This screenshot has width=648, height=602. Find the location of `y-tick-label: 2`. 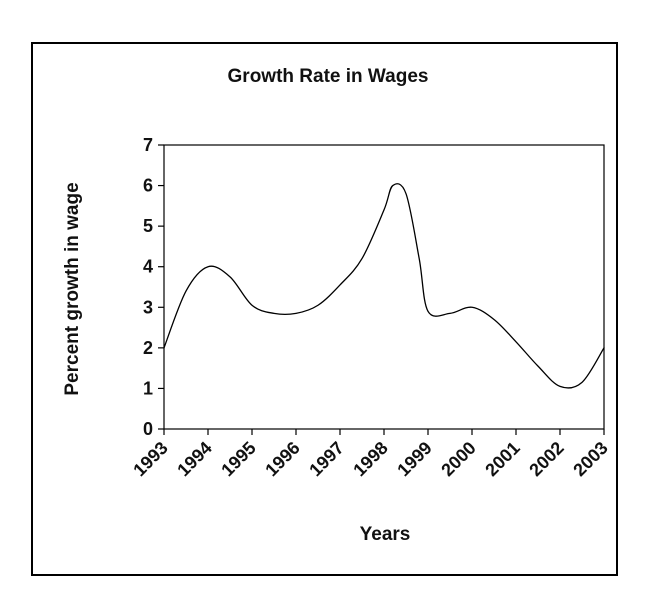

y-tick-label: 2 is located at coordinates (148, 348).